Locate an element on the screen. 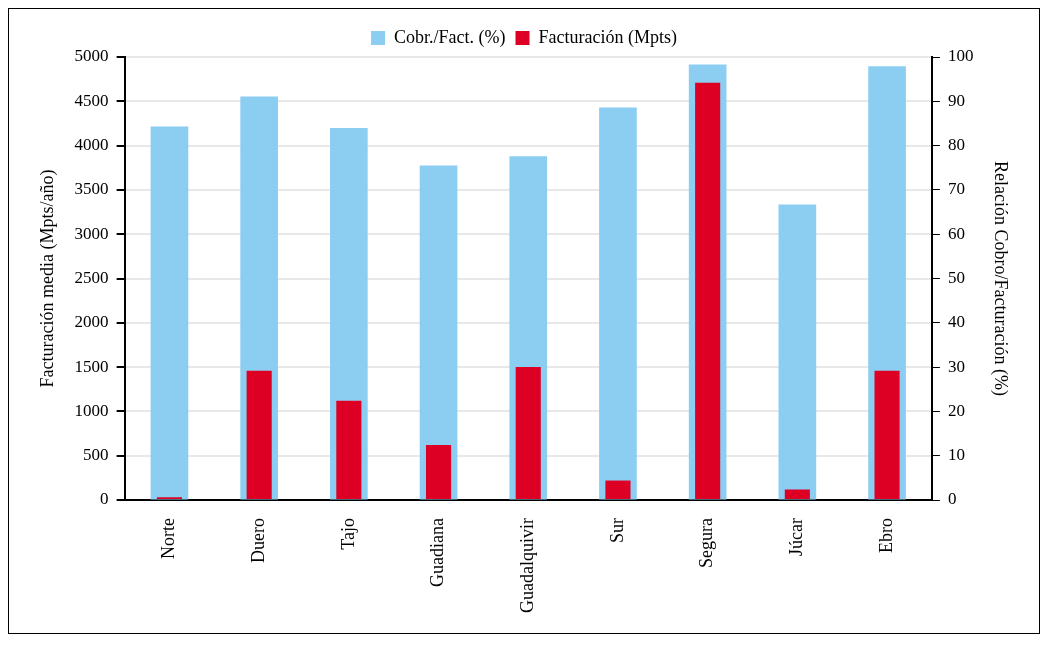 This screenshot has width=1052, height=646. y2-axis-title: Relación Cobro/Facturación (%) is located at coordinates (1001, 278).